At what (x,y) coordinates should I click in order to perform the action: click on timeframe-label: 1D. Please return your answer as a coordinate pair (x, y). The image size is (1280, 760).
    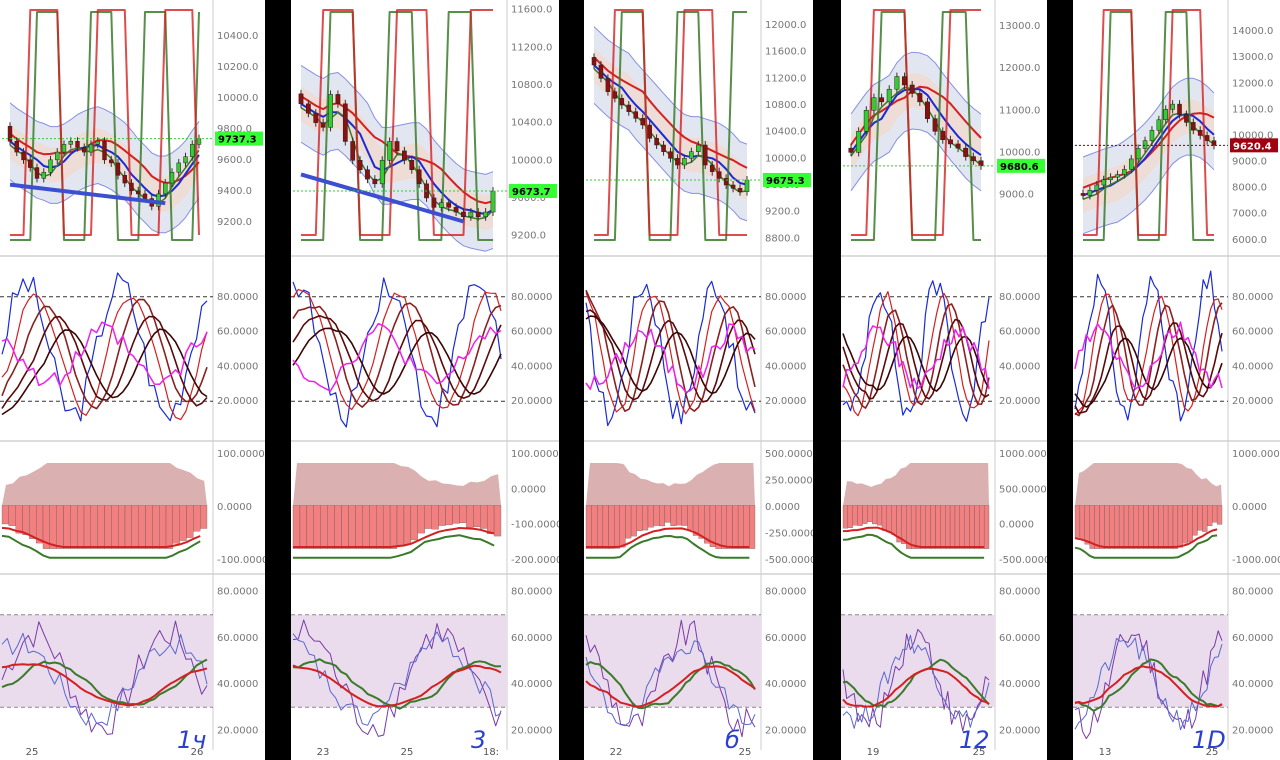
    Looking at the image, I should click on (1209, 740).